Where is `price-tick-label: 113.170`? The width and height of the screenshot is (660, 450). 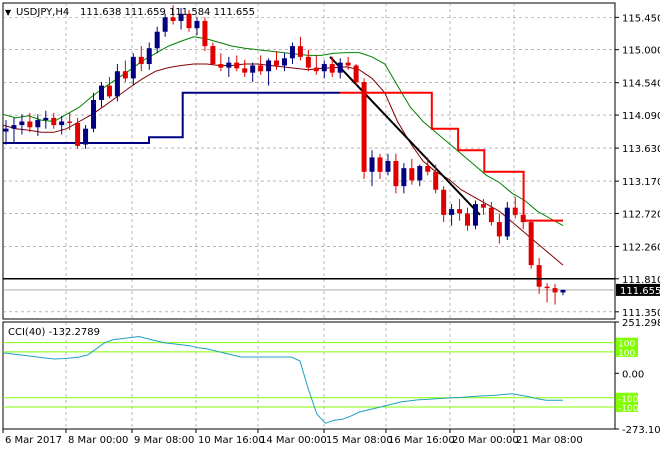
price-tick-label: 113.170 is located at coordinates (641, 182).